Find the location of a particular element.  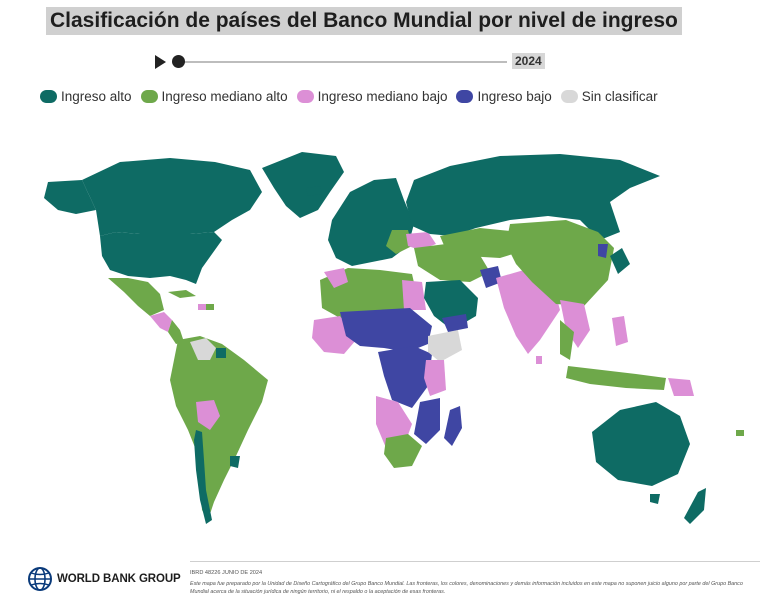

region-morocco is located at coordinates (336, 278).